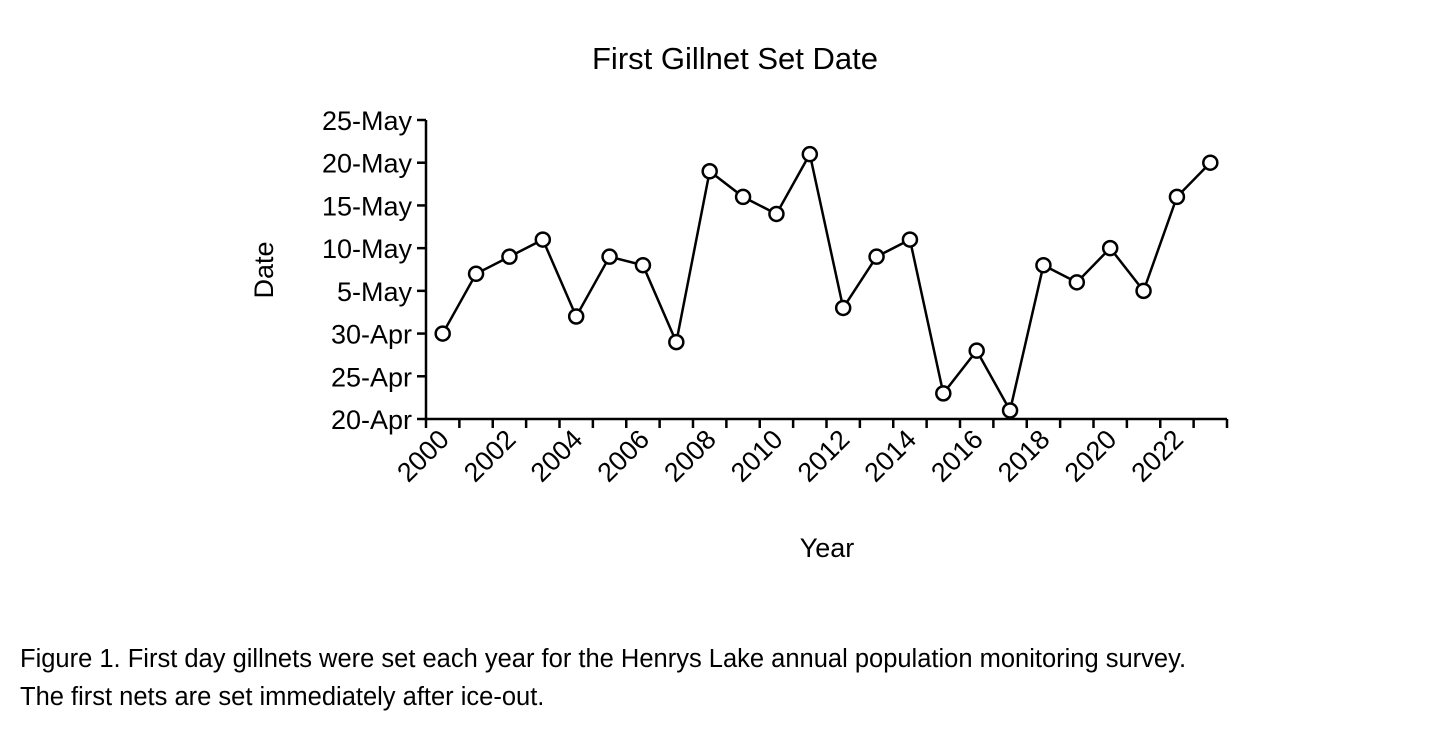 Image resolution: width=1439 pixels, height=753 pixels. What do you see at coordinates (371, 335) in the screenshot?
I see `y-tick-label: 30-Apr` at bounding box center [371, 335].